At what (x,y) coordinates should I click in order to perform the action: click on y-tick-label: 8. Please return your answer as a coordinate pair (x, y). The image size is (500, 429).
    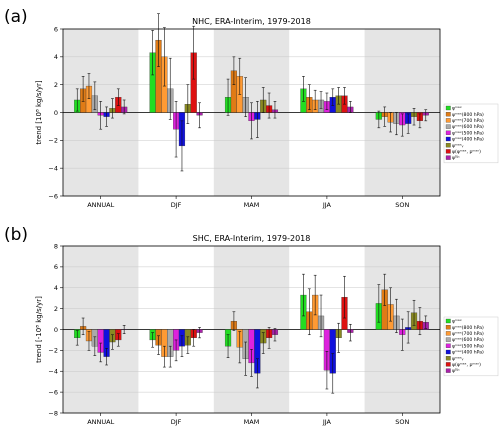
    Looking at the image, I should click on (56, 246).